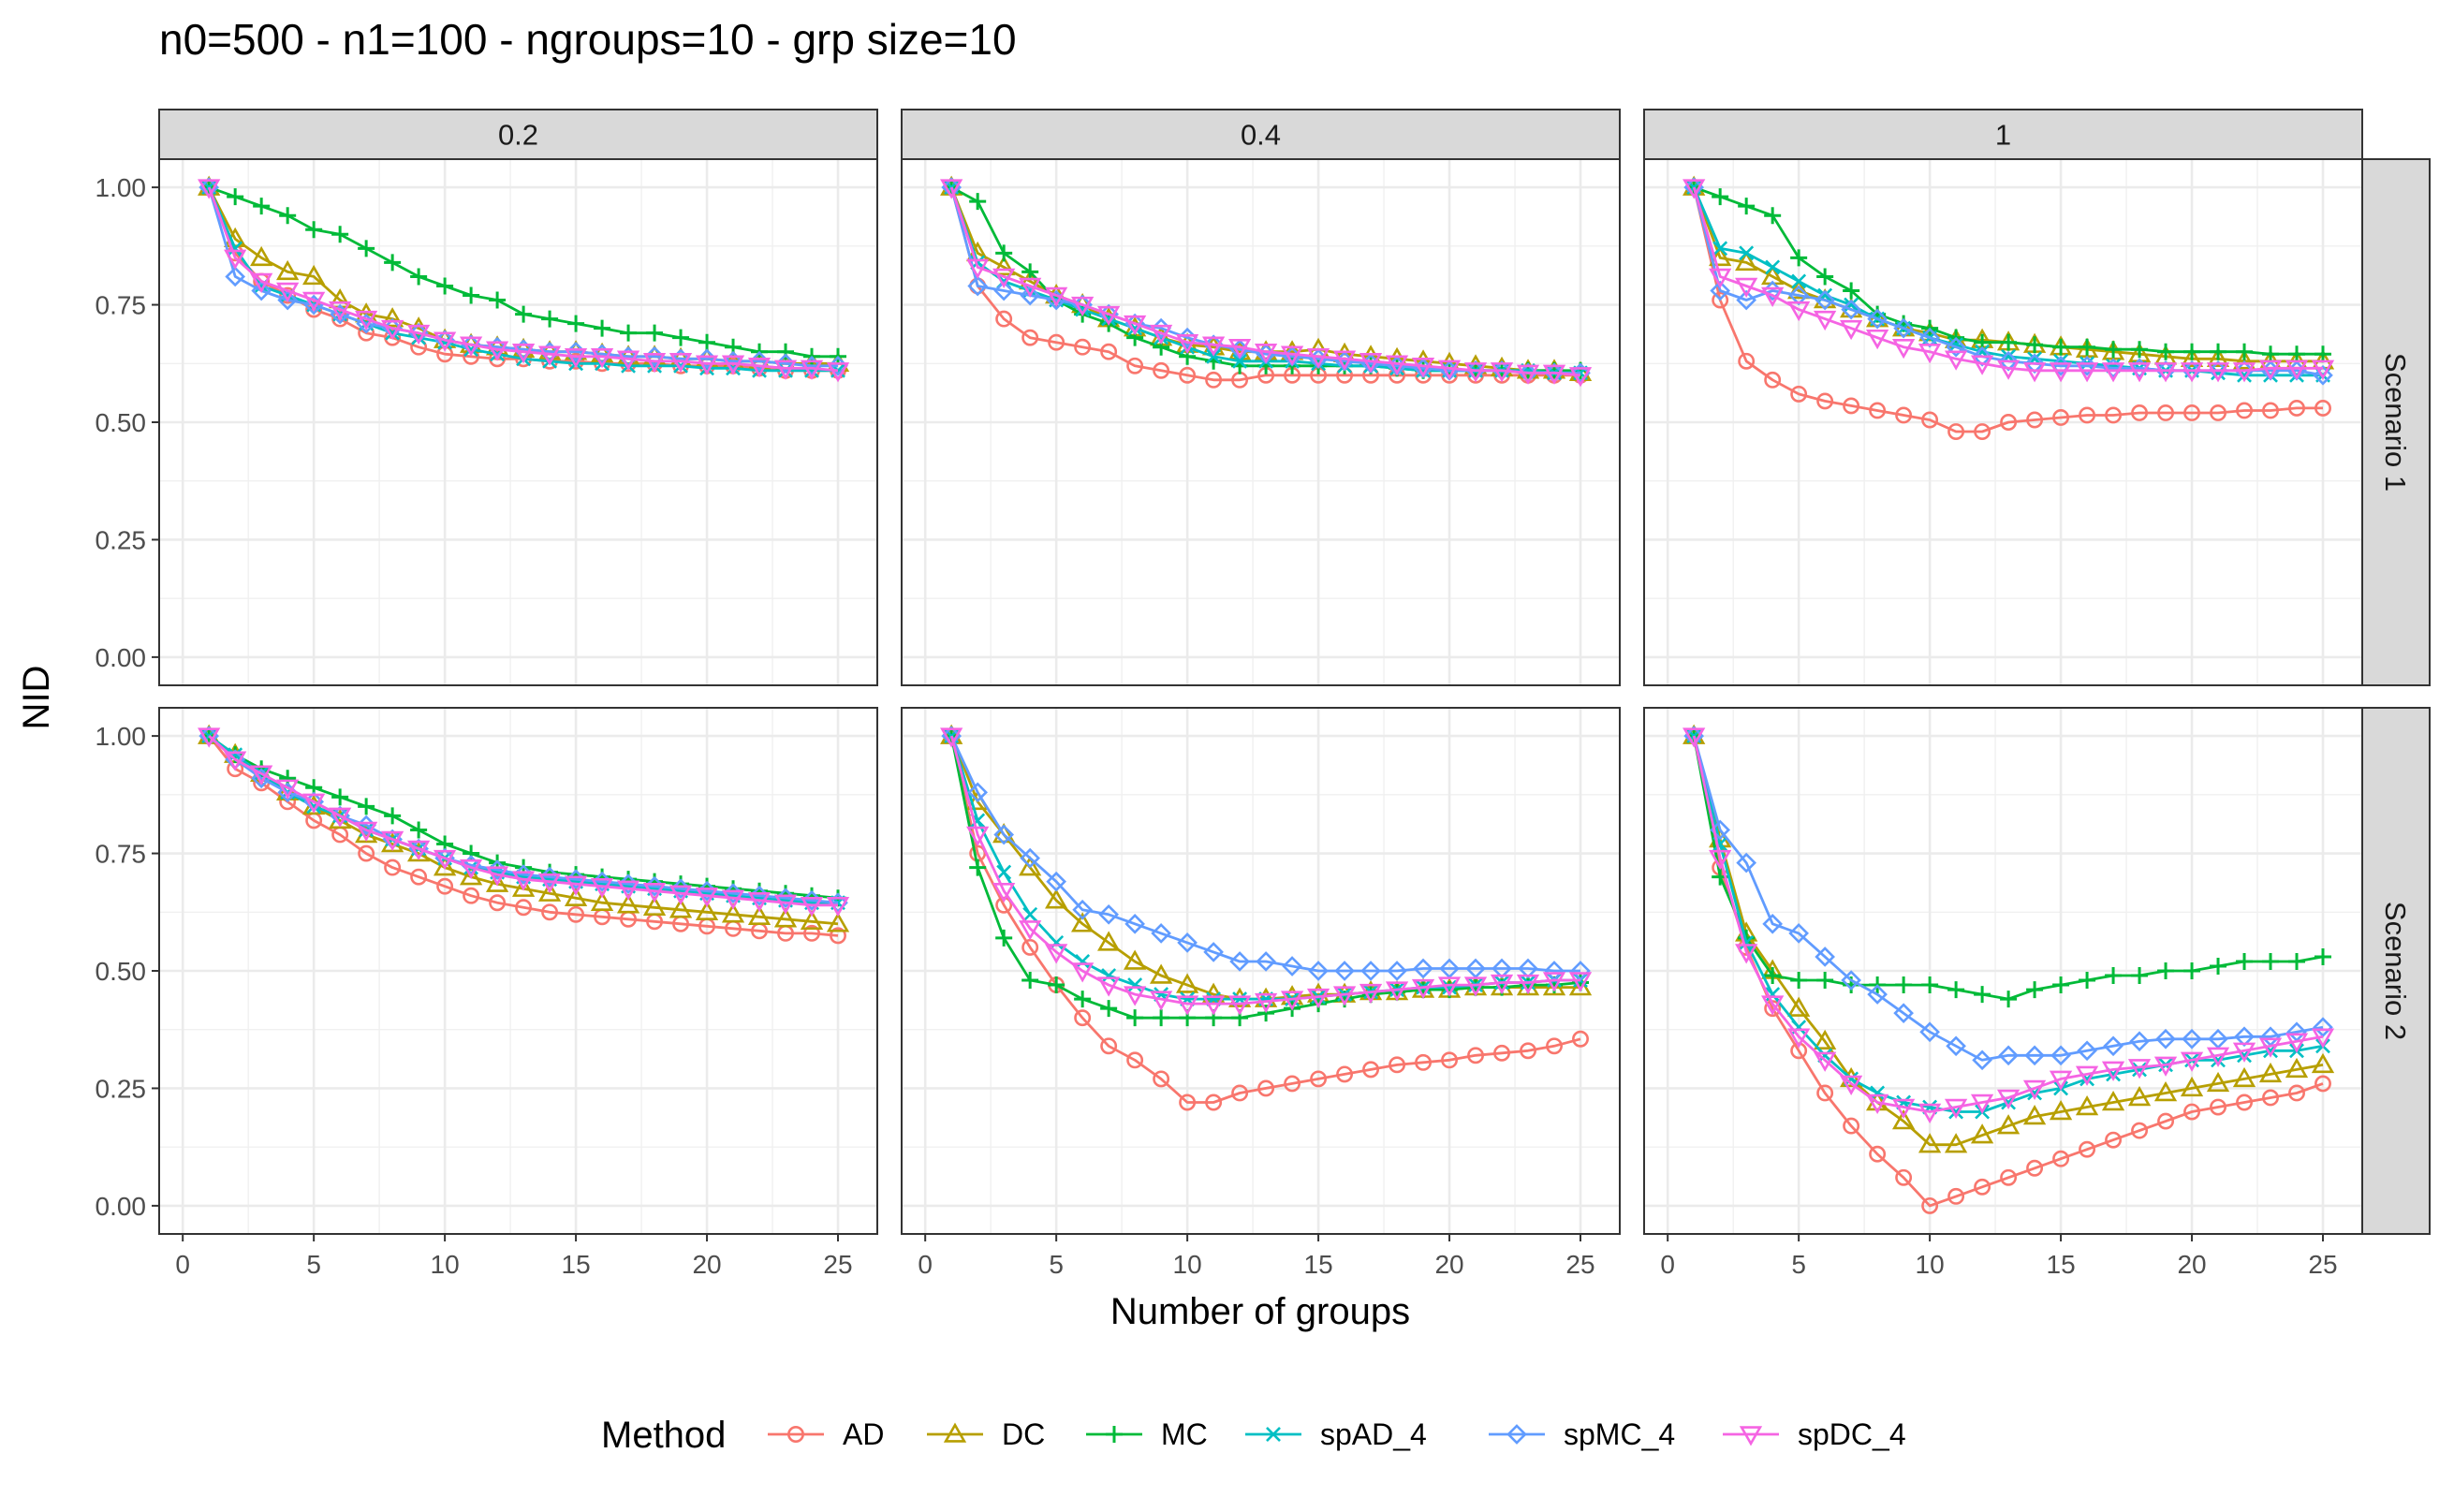 This screenshot has width=2454, height=1512. What do you see at coordinates (121, 422) in the screenshot?
I see `y-tick-label: 0.50` at bounding box center [121, 422].